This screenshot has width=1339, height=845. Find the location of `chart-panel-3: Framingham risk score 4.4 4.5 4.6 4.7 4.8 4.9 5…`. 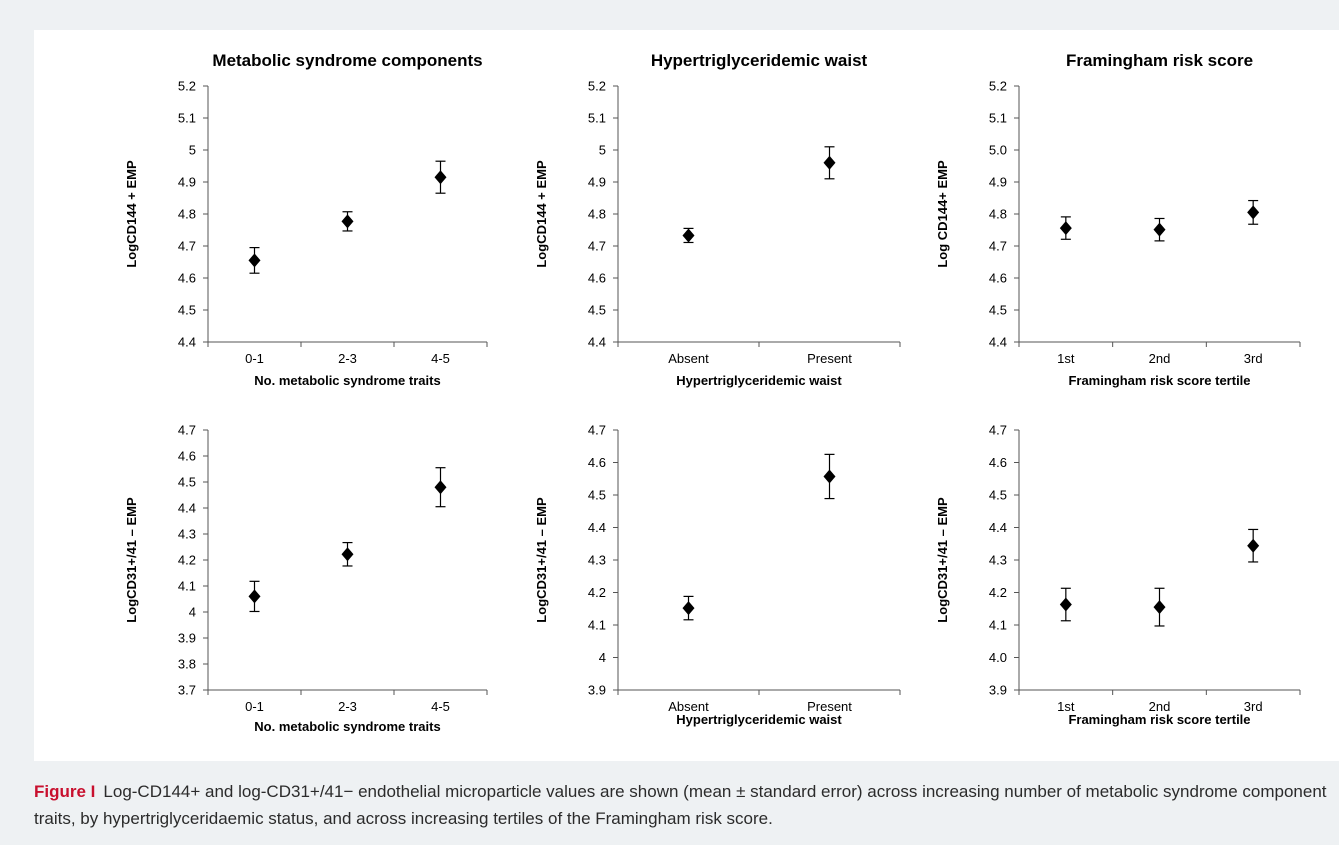

chart-panel-3: Framingham risk score 4.4 4.5 4.6 4.7 4.8 4.9 5… is located at coordinates (1118, 219).